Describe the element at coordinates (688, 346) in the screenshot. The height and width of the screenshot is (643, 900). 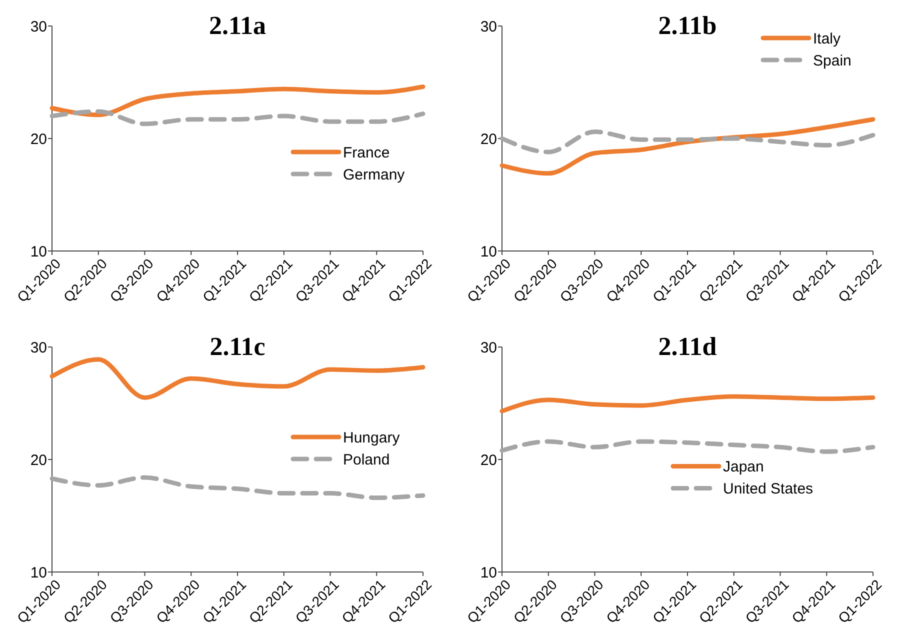
I see `chart-title: 2.11d` at that location.